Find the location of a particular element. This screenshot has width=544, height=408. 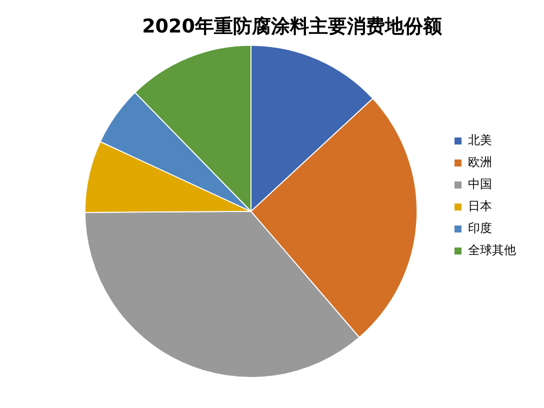

legend-label: 中国 is located at coordinates (480, 184).